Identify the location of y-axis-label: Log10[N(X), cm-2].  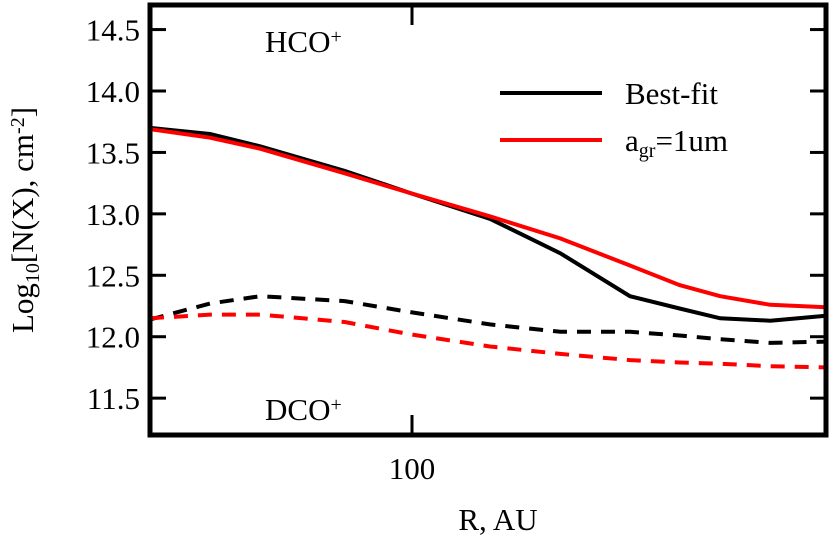
(24, 220).